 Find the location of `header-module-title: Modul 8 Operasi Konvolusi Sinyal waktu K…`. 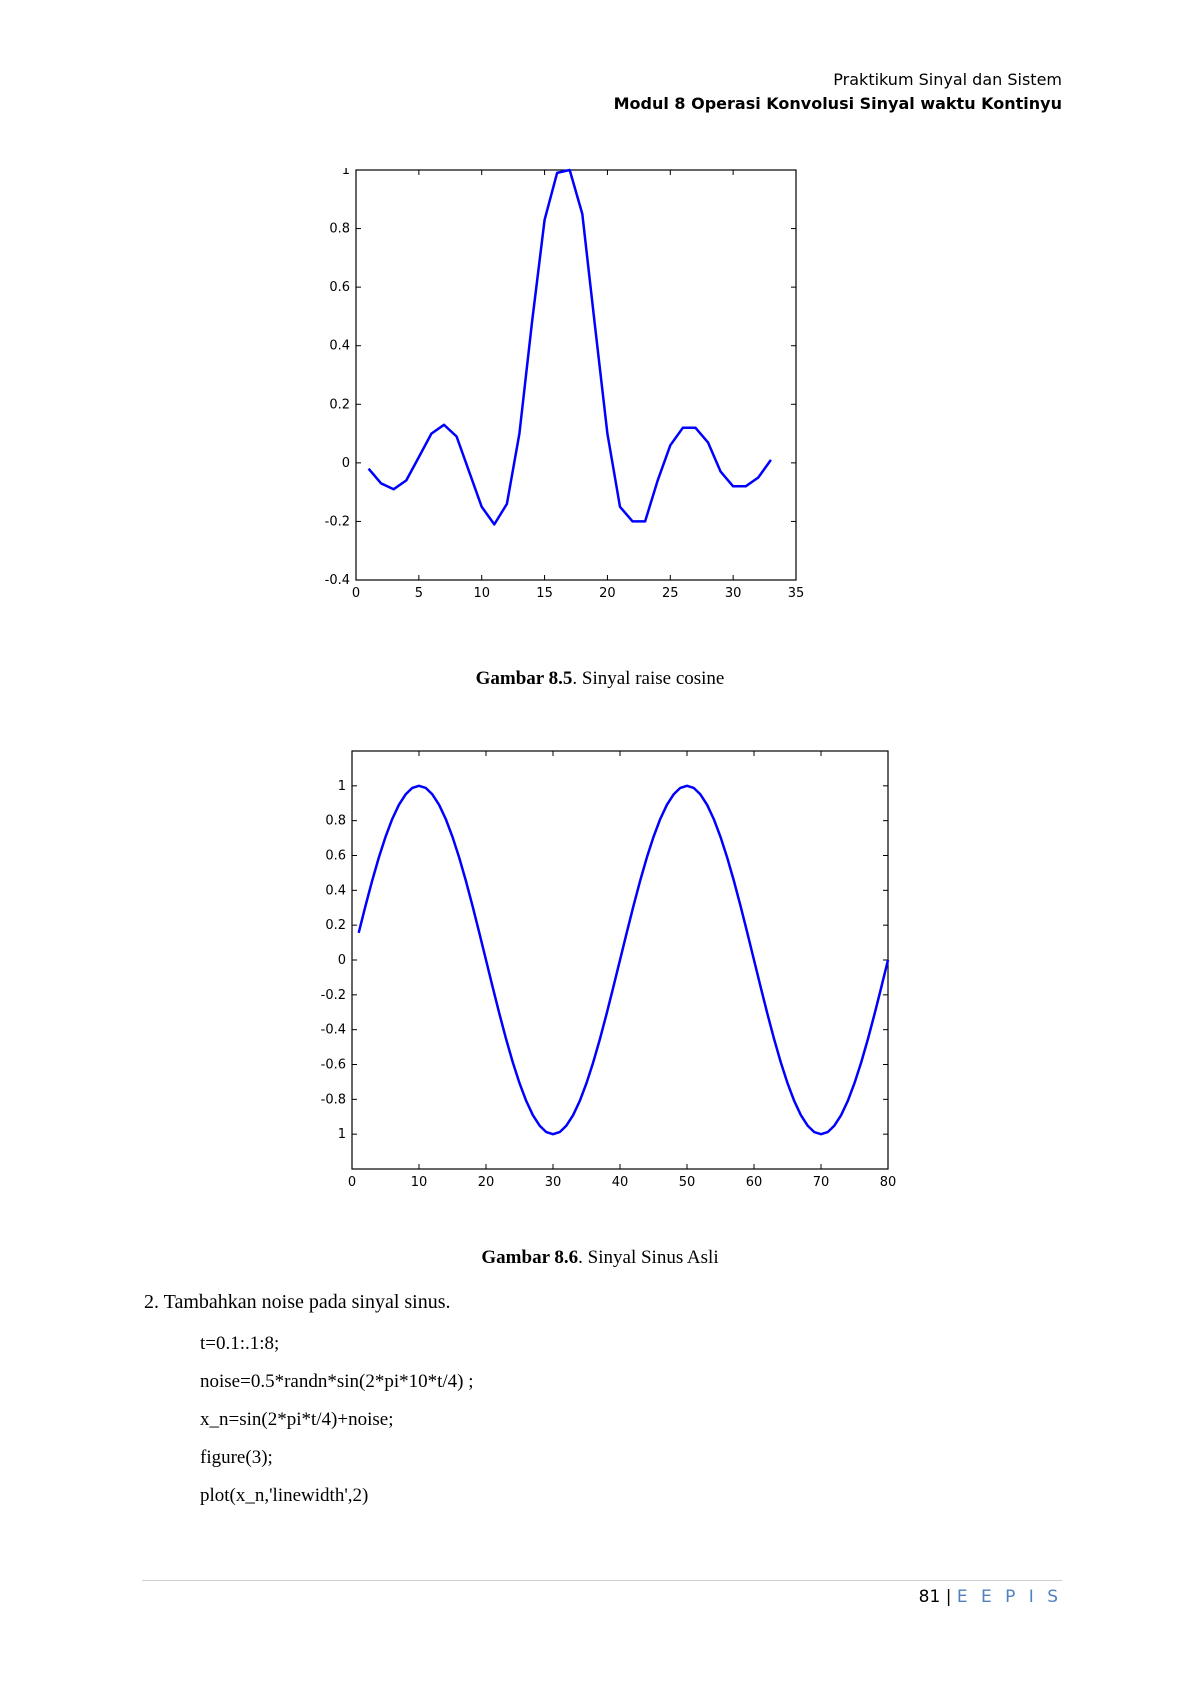

header-module-title: Modul 8 Operasi Konvolusi Sinyal waktu K… is located at coordinates (837, 103).